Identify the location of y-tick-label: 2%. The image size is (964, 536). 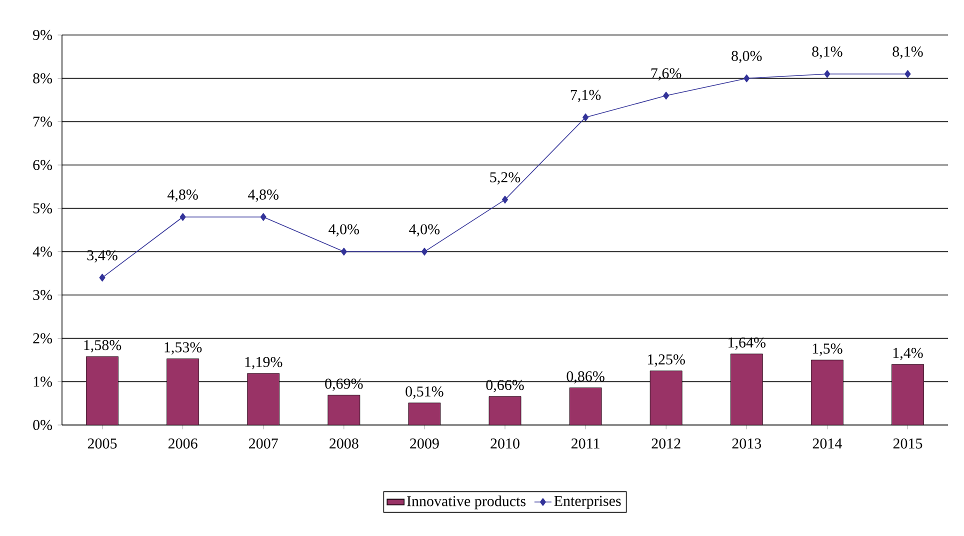
(42, 338).